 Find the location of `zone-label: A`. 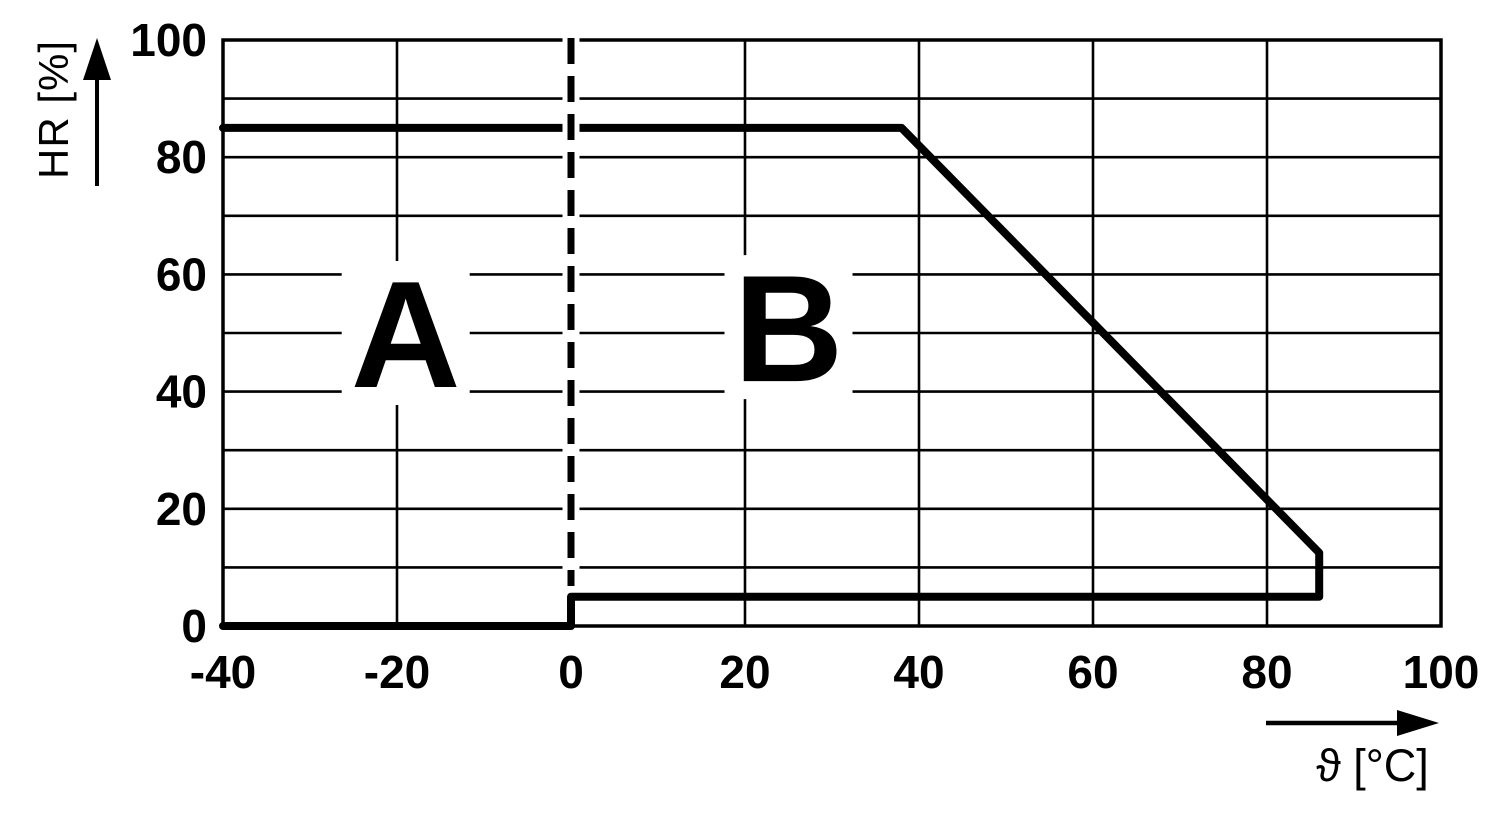

zone-label: A is located at coordinates (406, 335).